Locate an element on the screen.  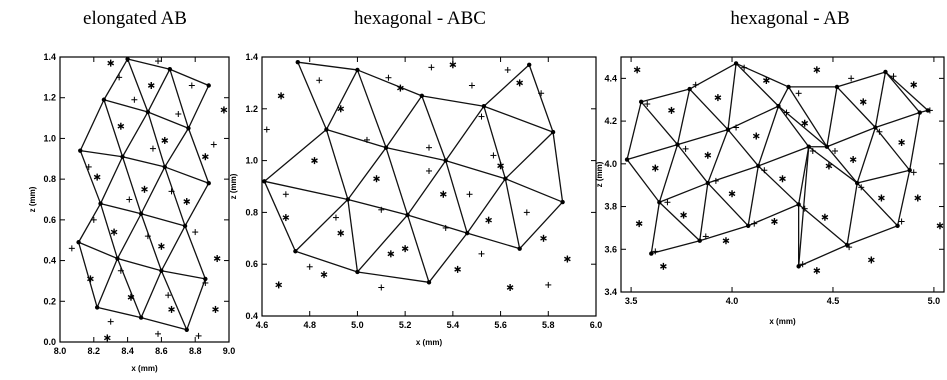
y-tick-label: 0.2 is located at coordinates (49, 301).